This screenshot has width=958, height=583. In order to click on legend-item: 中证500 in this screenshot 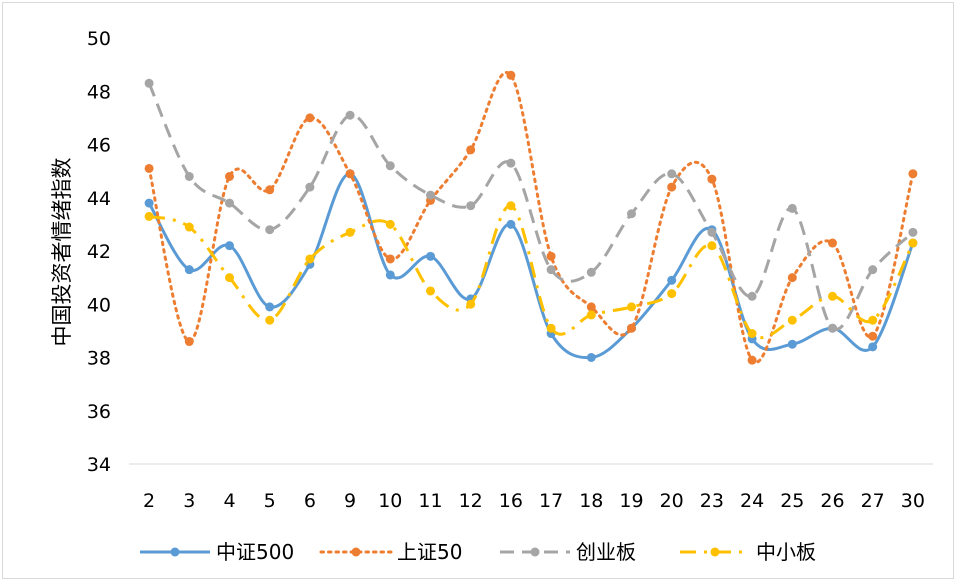, I will do `click(217, 552)`.